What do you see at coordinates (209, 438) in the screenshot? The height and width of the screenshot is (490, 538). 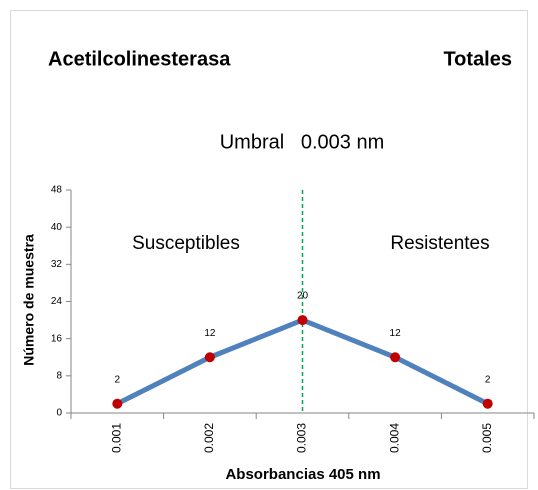 I see `x-tick-label: 0.002` at bounding box center [209, 438].